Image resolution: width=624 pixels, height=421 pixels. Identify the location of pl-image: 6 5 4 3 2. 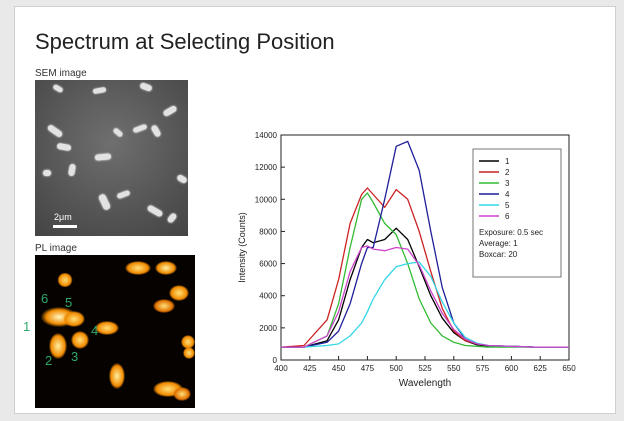
(115, 331).